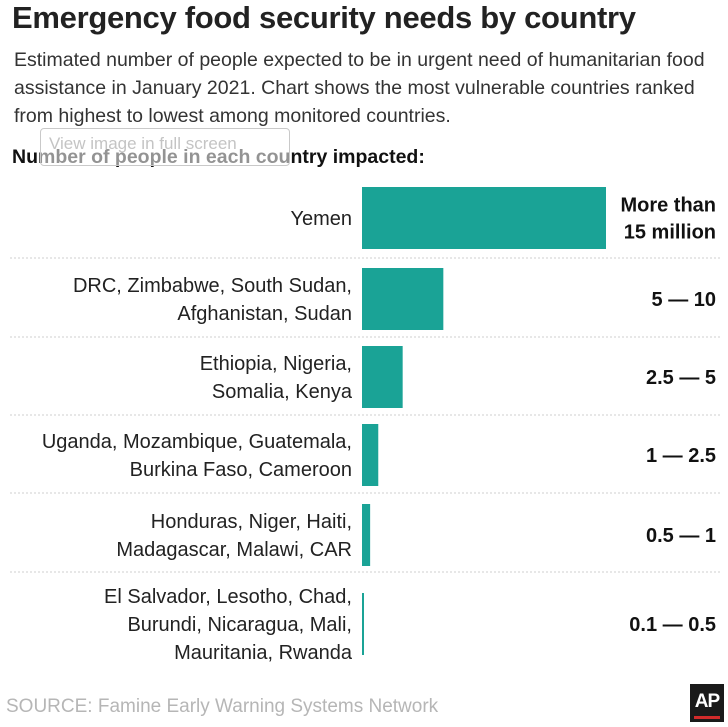  Describe the element at coordinates (670, 233) in the screenshot. I see `range-label: 15 million` at that location.